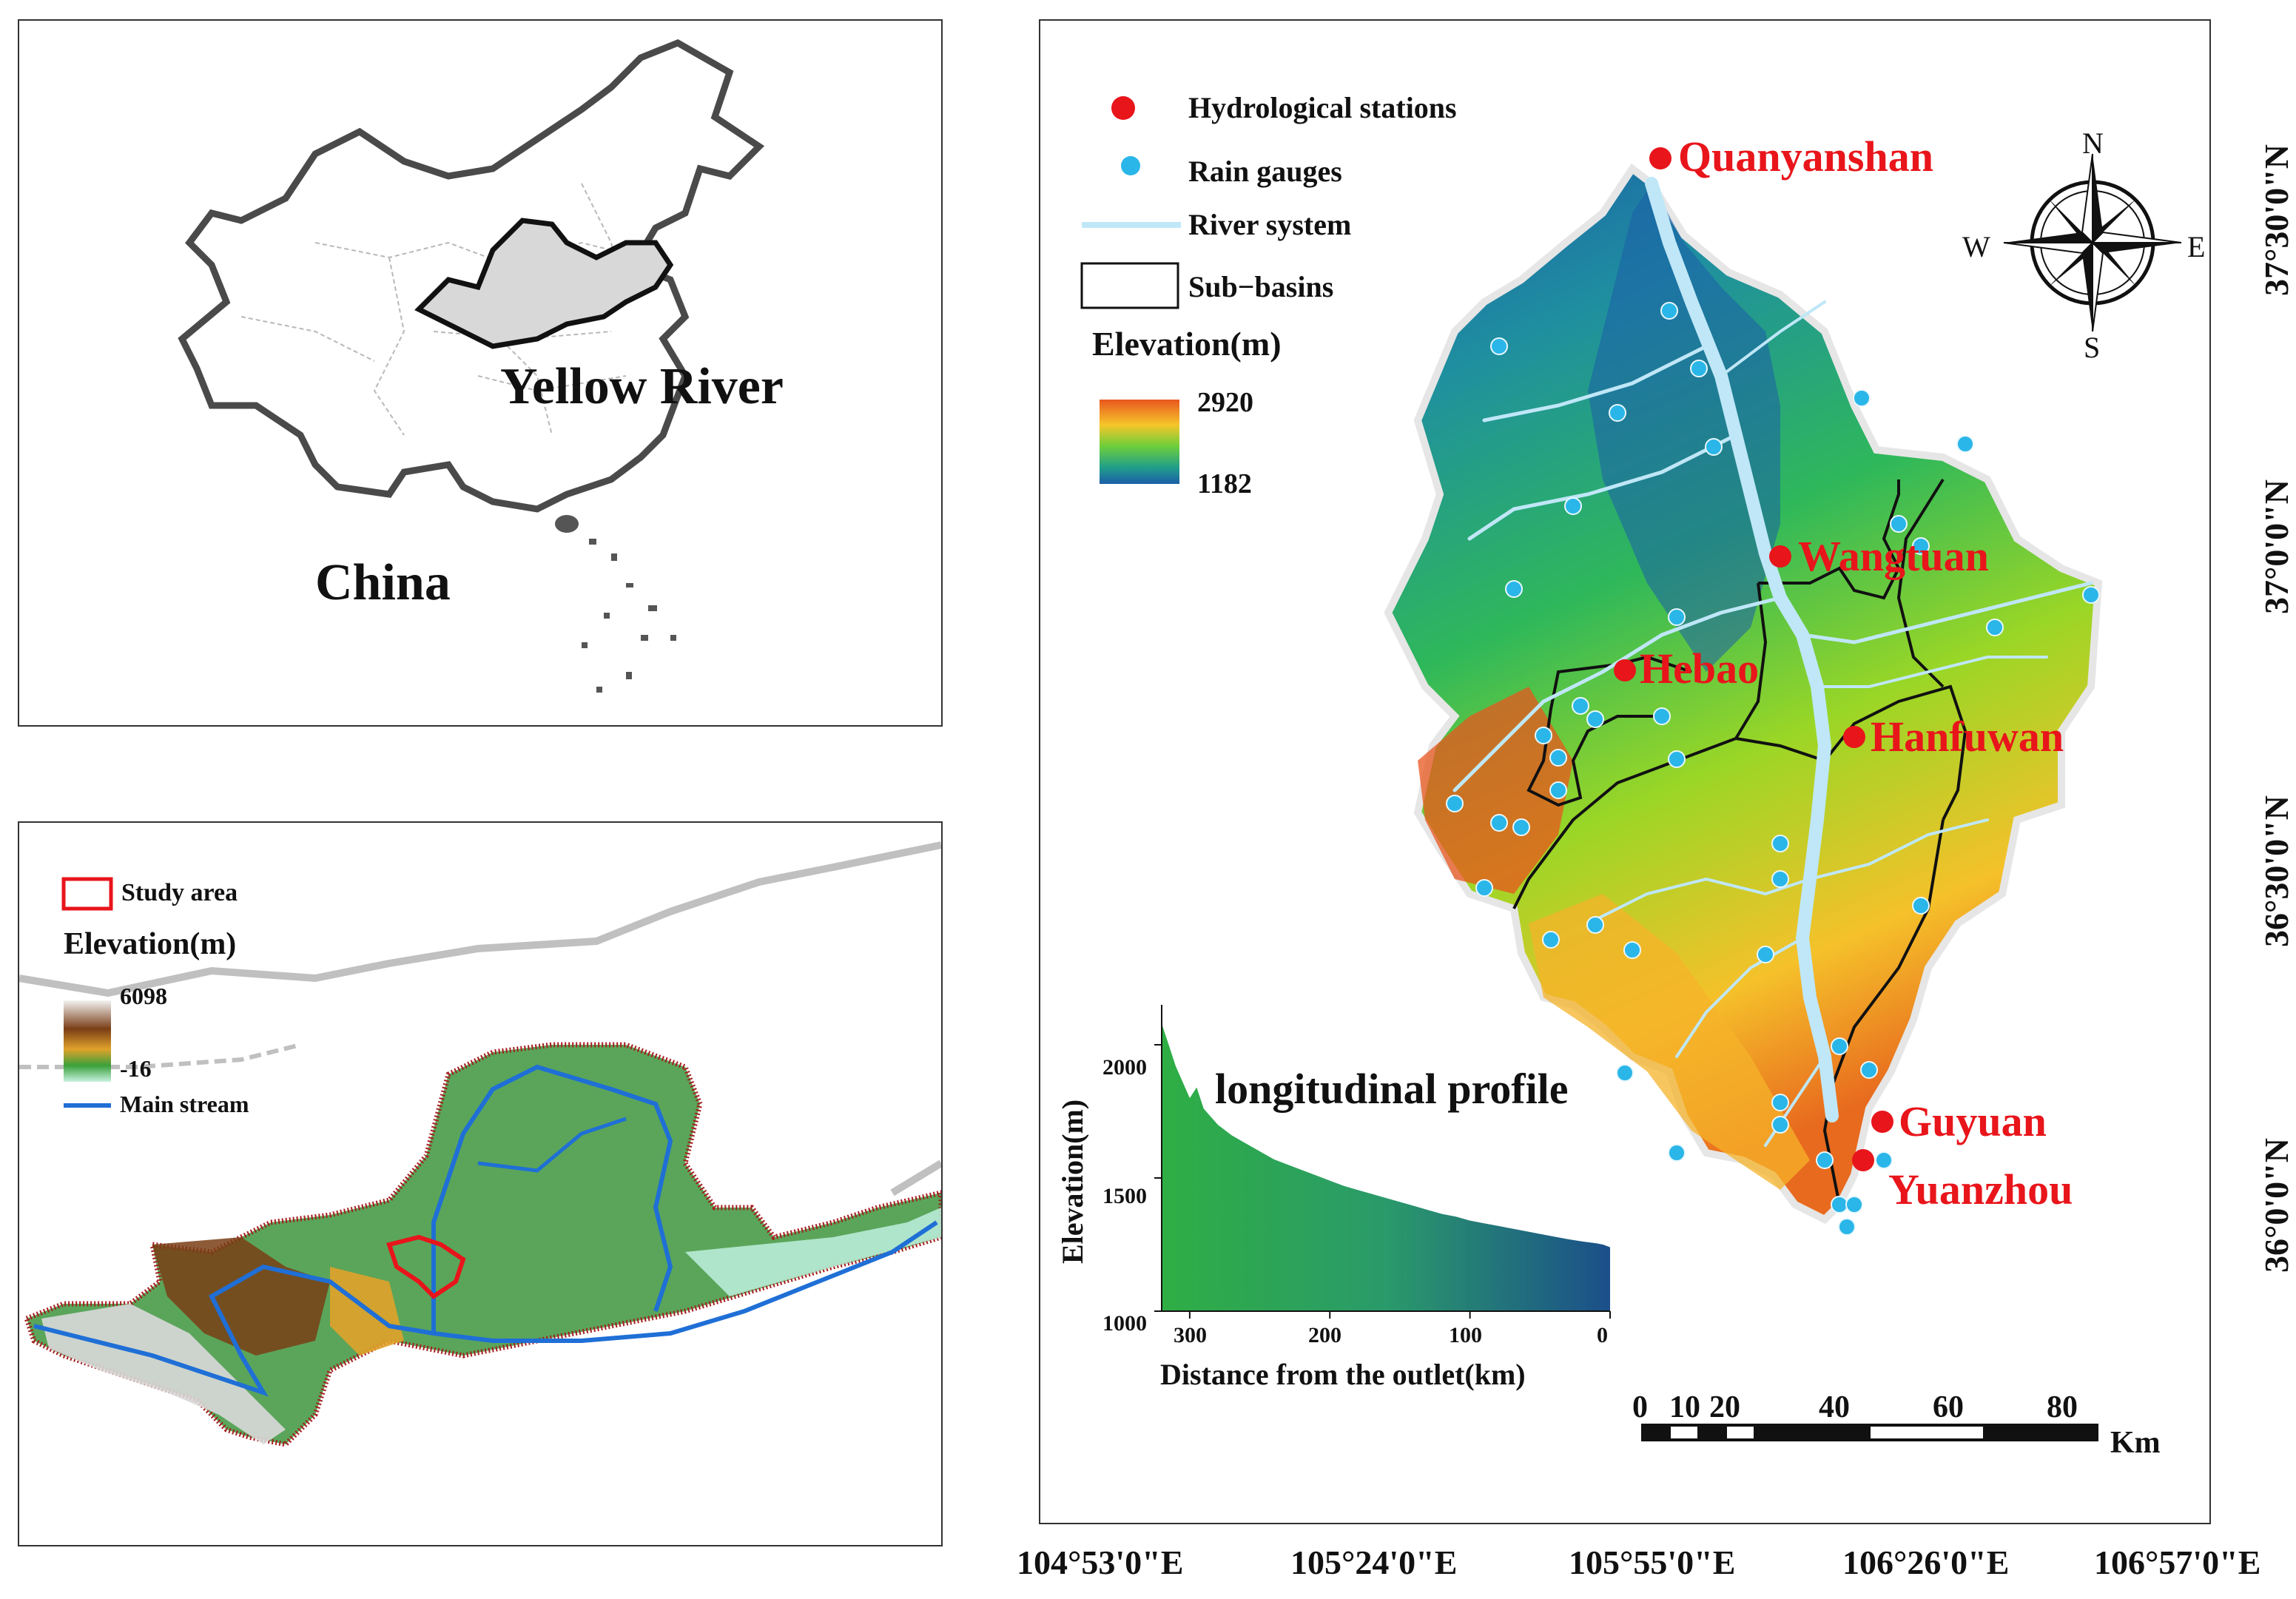 This screenshot has width=2296, height=1599. I want to click on national-boundary, so click(480, 919).